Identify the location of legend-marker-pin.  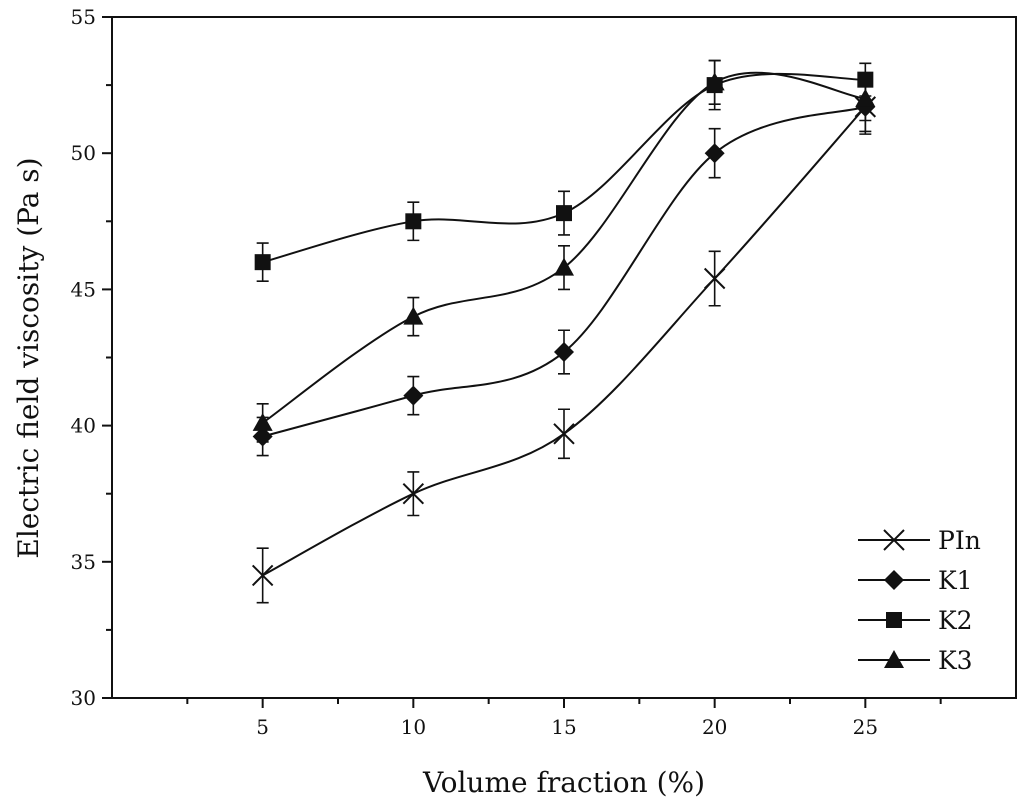
(894, 540).